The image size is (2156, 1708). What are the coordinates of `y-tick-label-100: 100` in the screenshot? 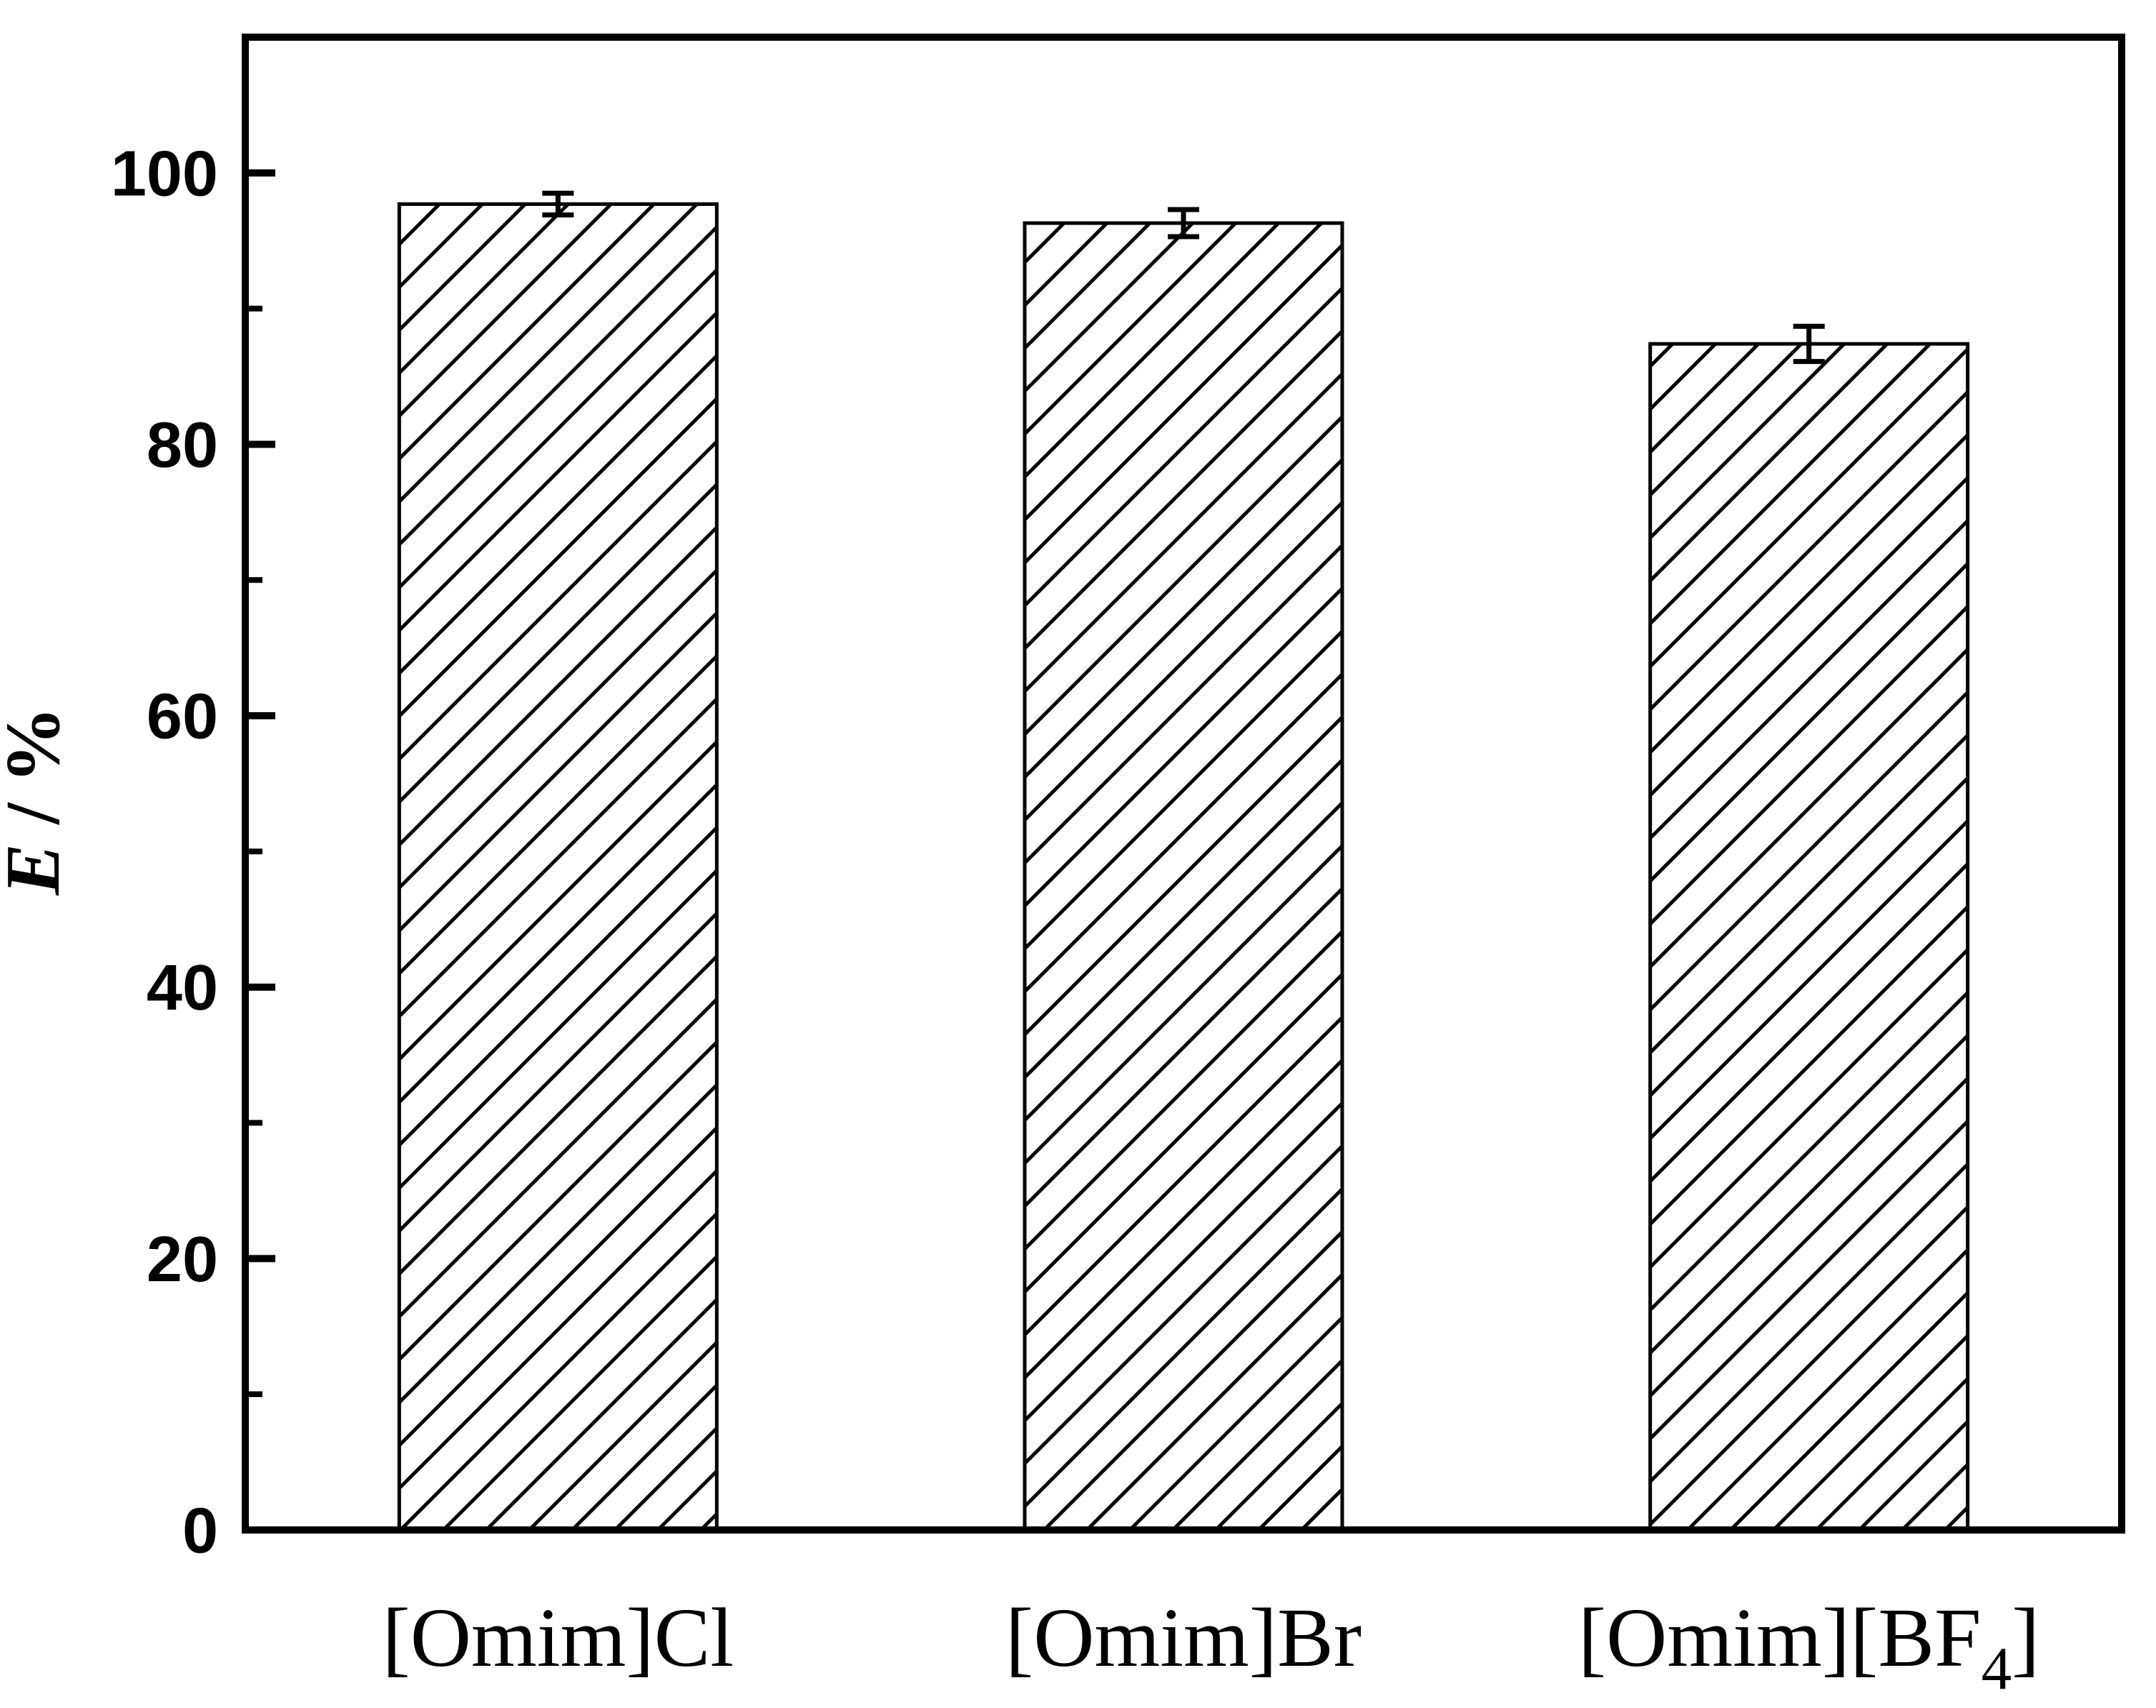 It's located at (164, 173).